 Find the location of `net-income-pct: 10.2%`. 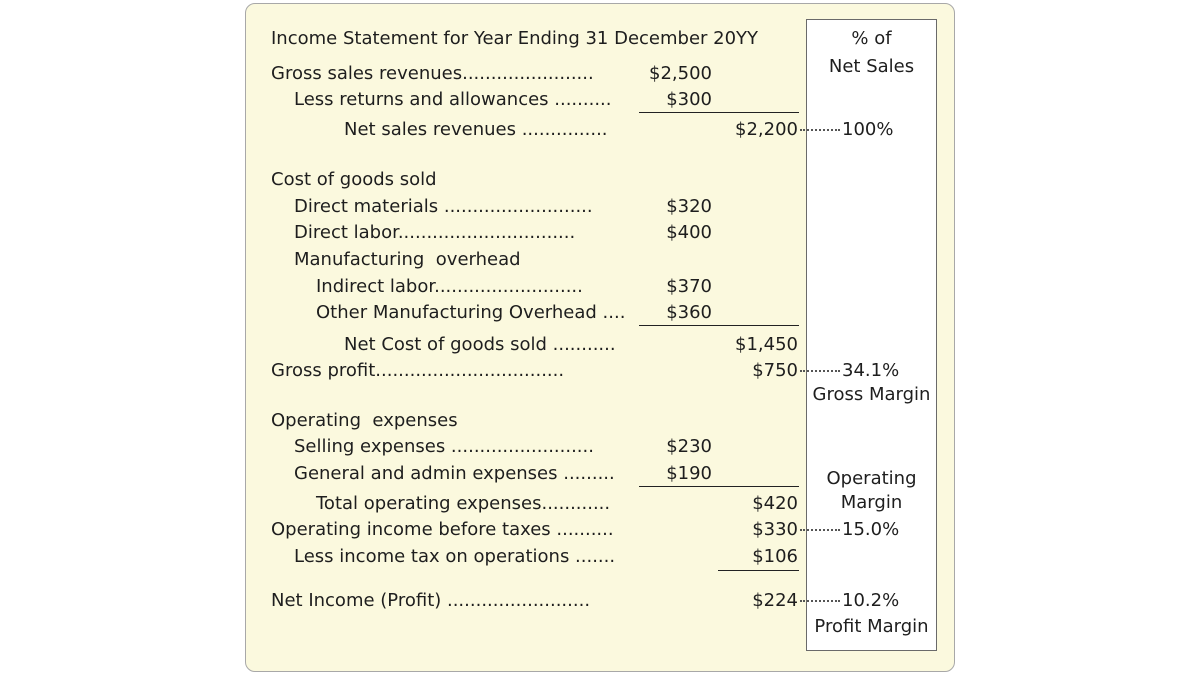

net-income-pct: 10.2% is located at coordinates (871, 600).